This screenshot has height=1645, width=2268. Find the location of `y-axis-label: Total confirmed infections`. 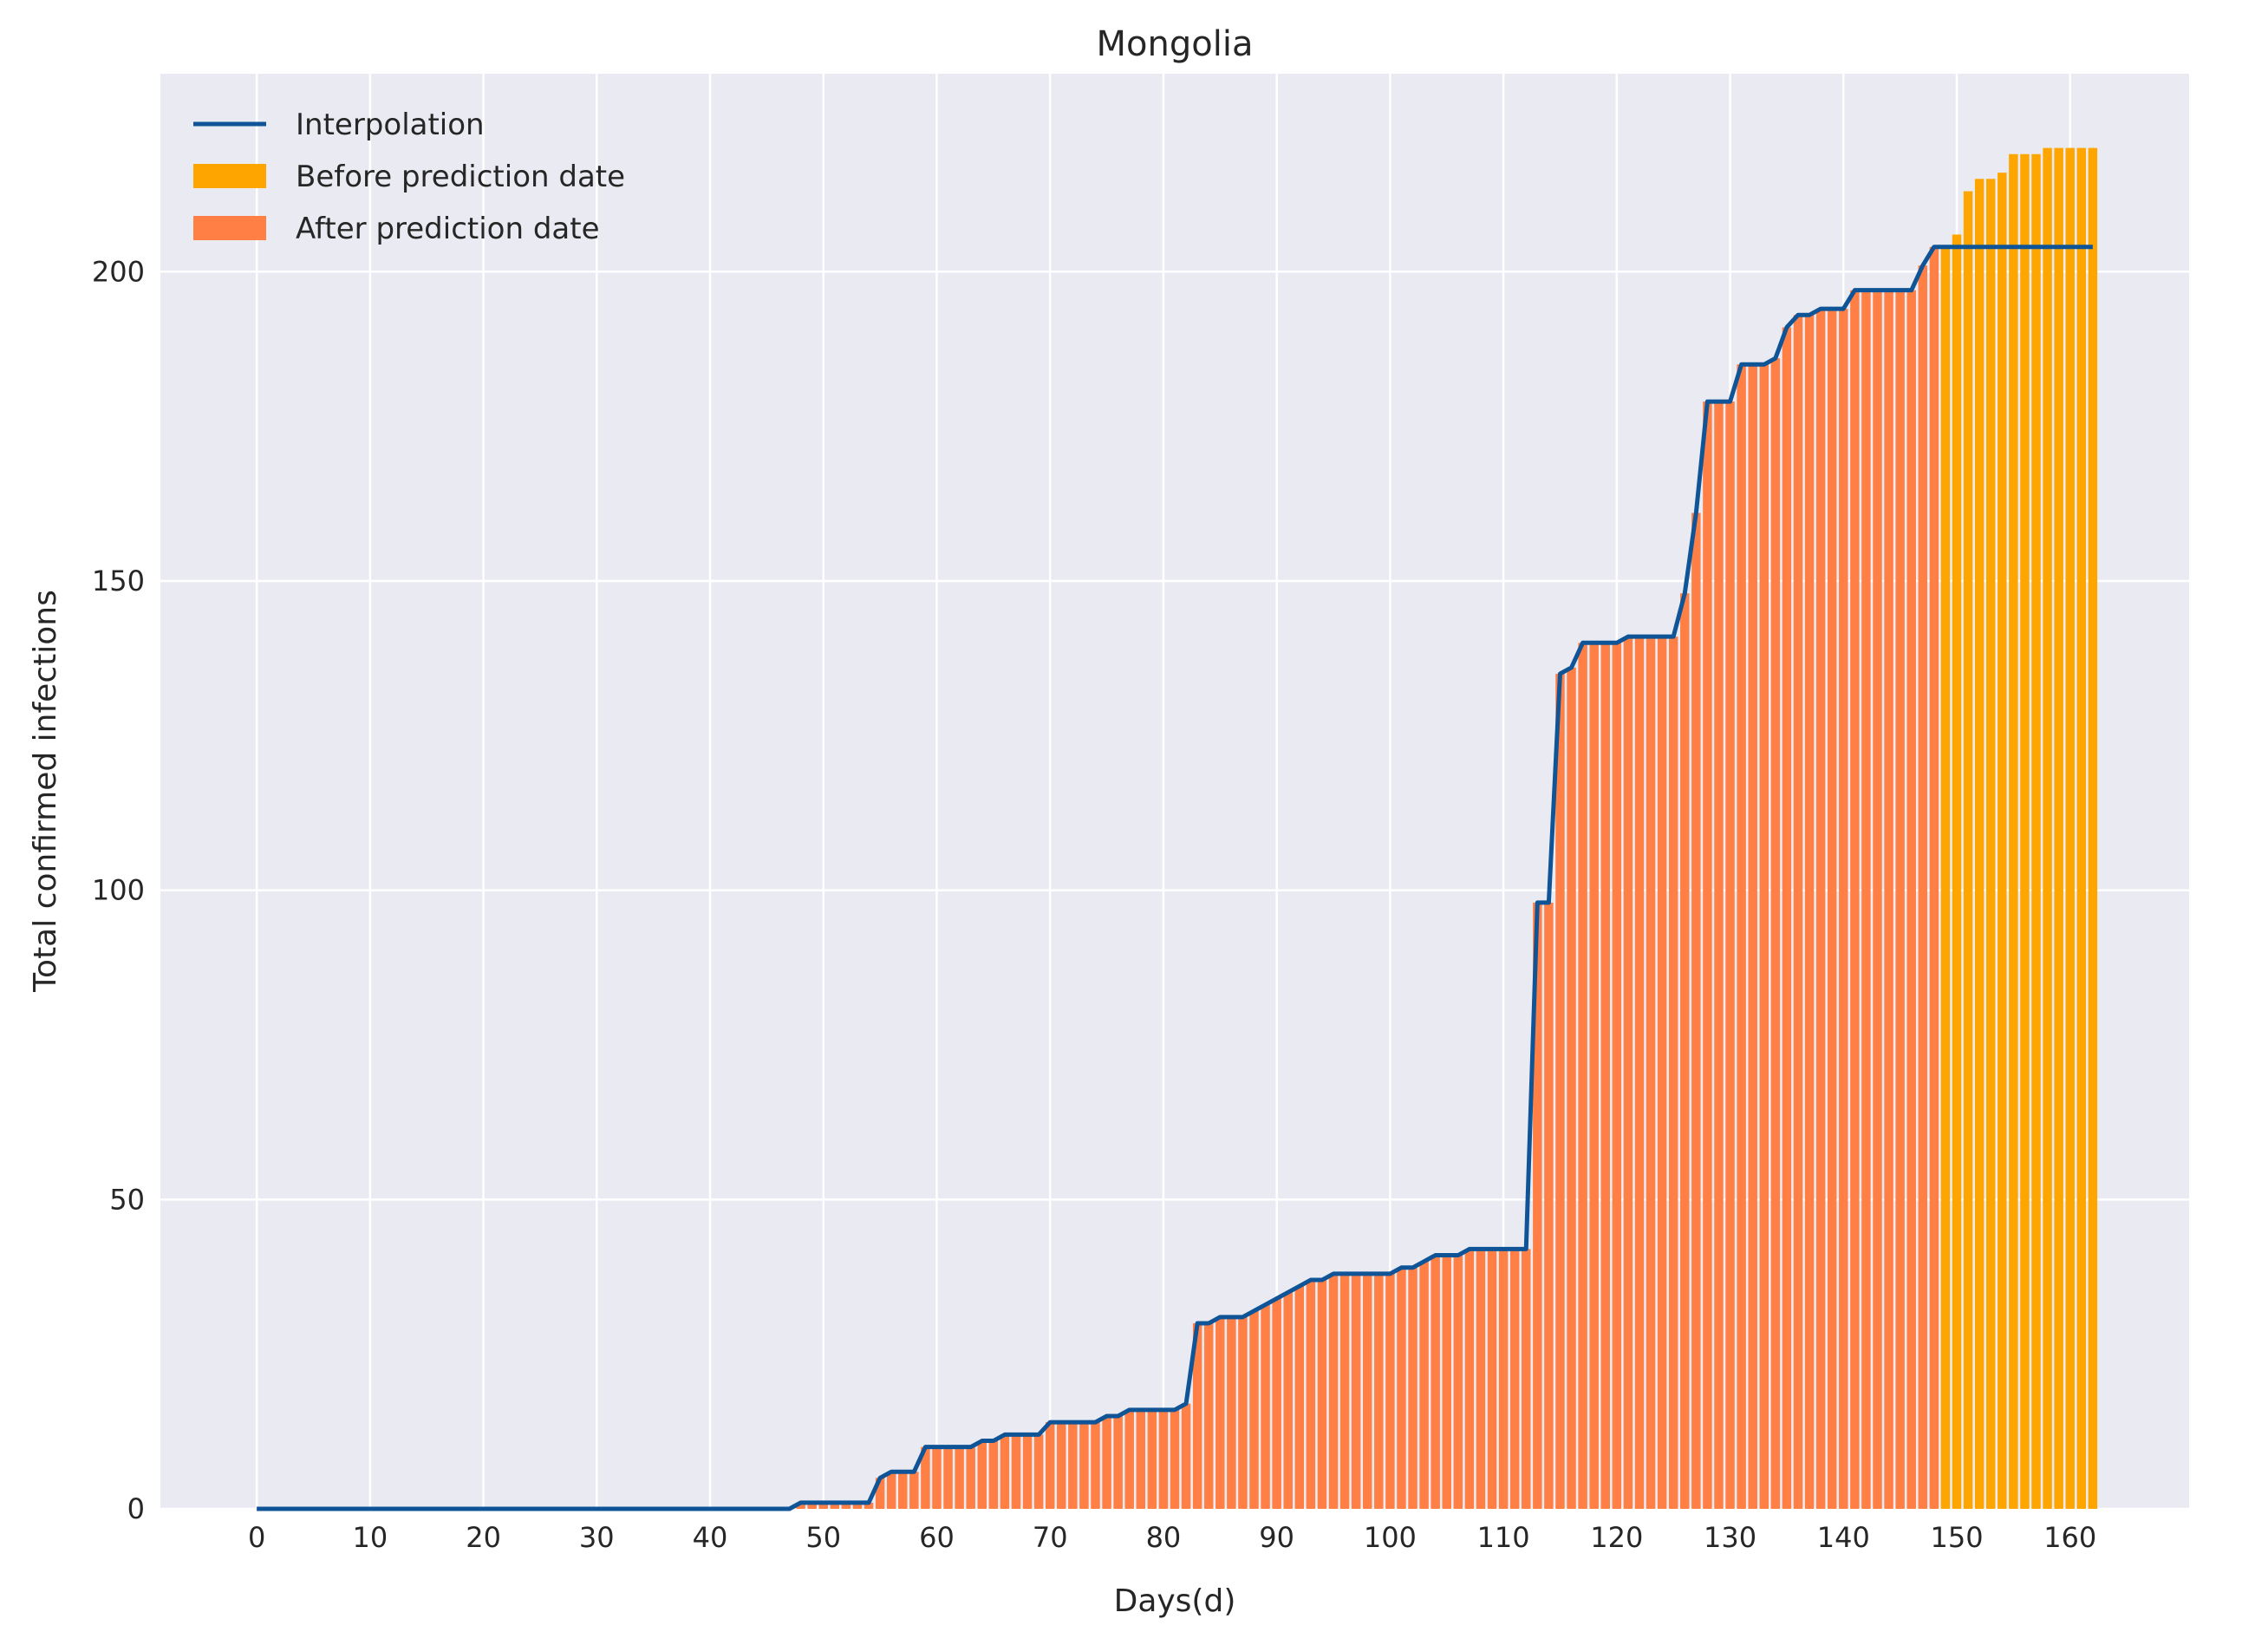

y-axis-label: Total confirmed infections is located at coordinates (45, 791).